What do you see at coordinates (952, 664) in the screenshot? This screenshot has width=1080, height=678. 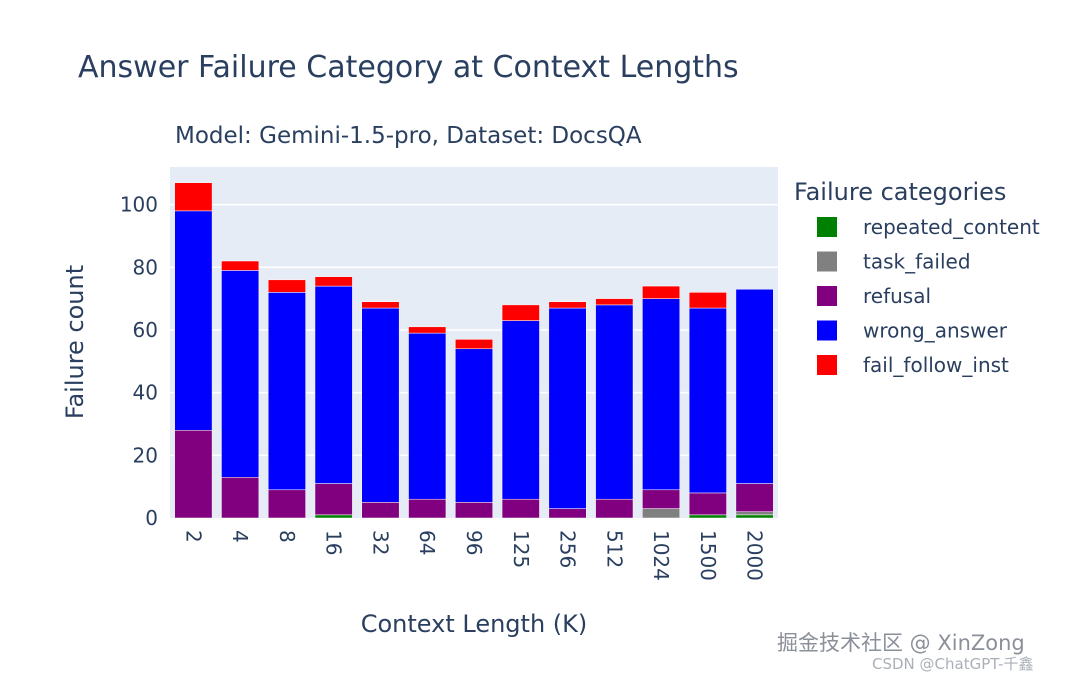 I see `watermark-secondary: CSDN @ChatGPT-千鑫` at bounding box center [952, 664].